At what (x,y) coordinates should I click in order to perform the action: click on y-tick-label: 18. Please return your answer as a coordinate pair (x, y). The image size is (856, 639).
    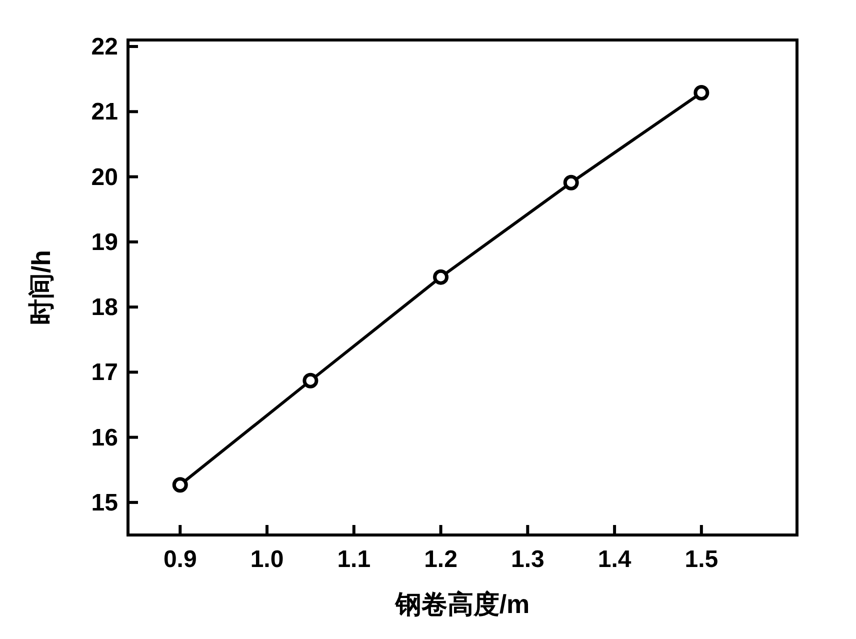
    Looking at the image, I should click on (104, 308).